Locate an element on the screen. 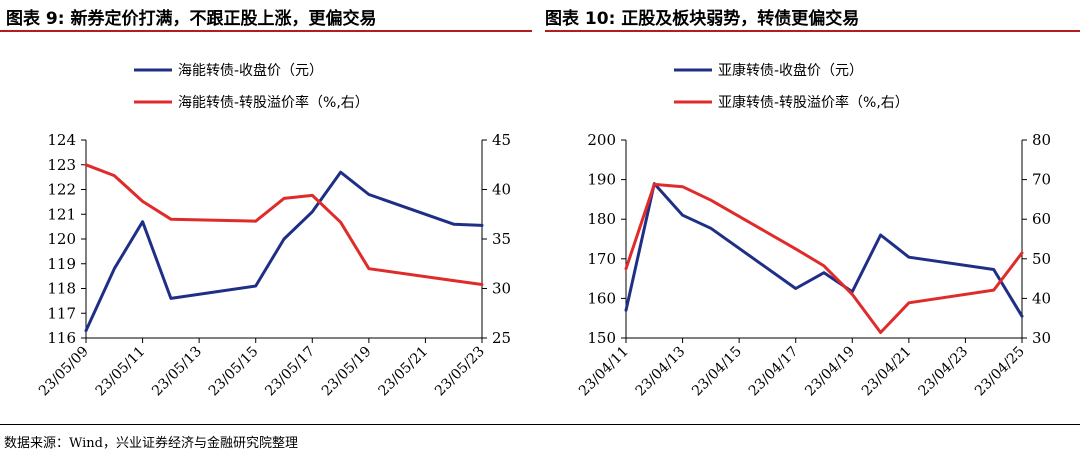  x-tick-label: 23/04/11 is located at coordinates (604, 372).